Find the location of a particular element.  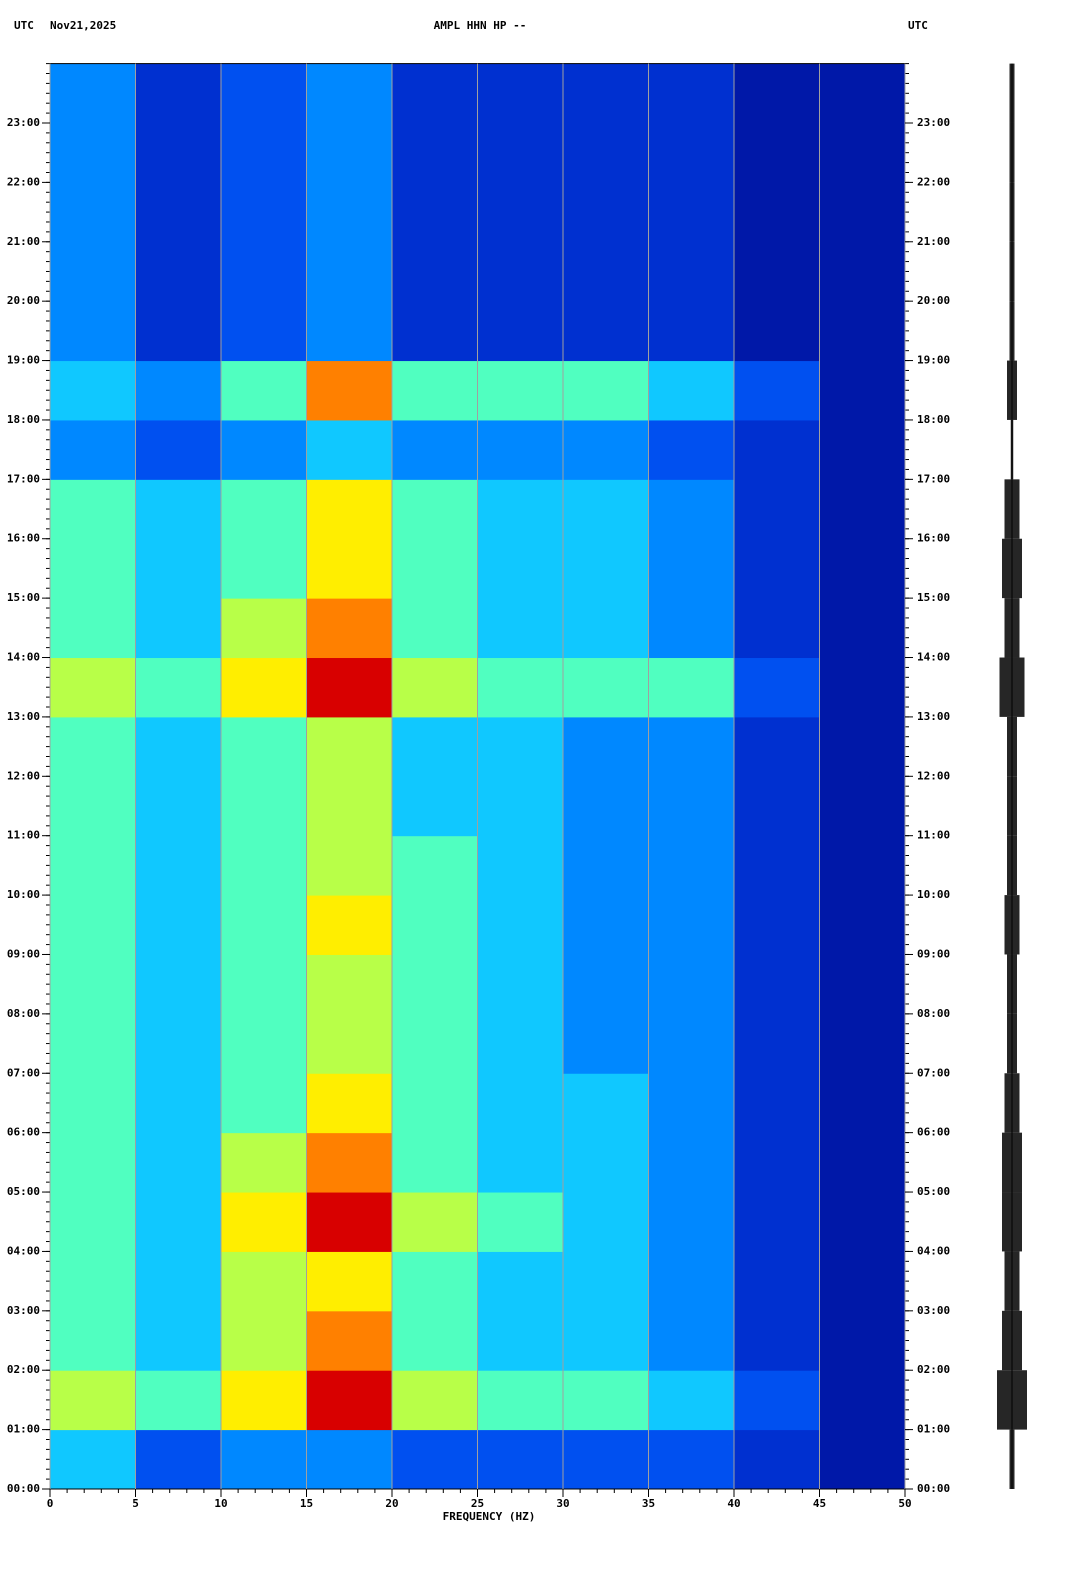

x-tick-label: 25 is located at coordinates (477, 1503).